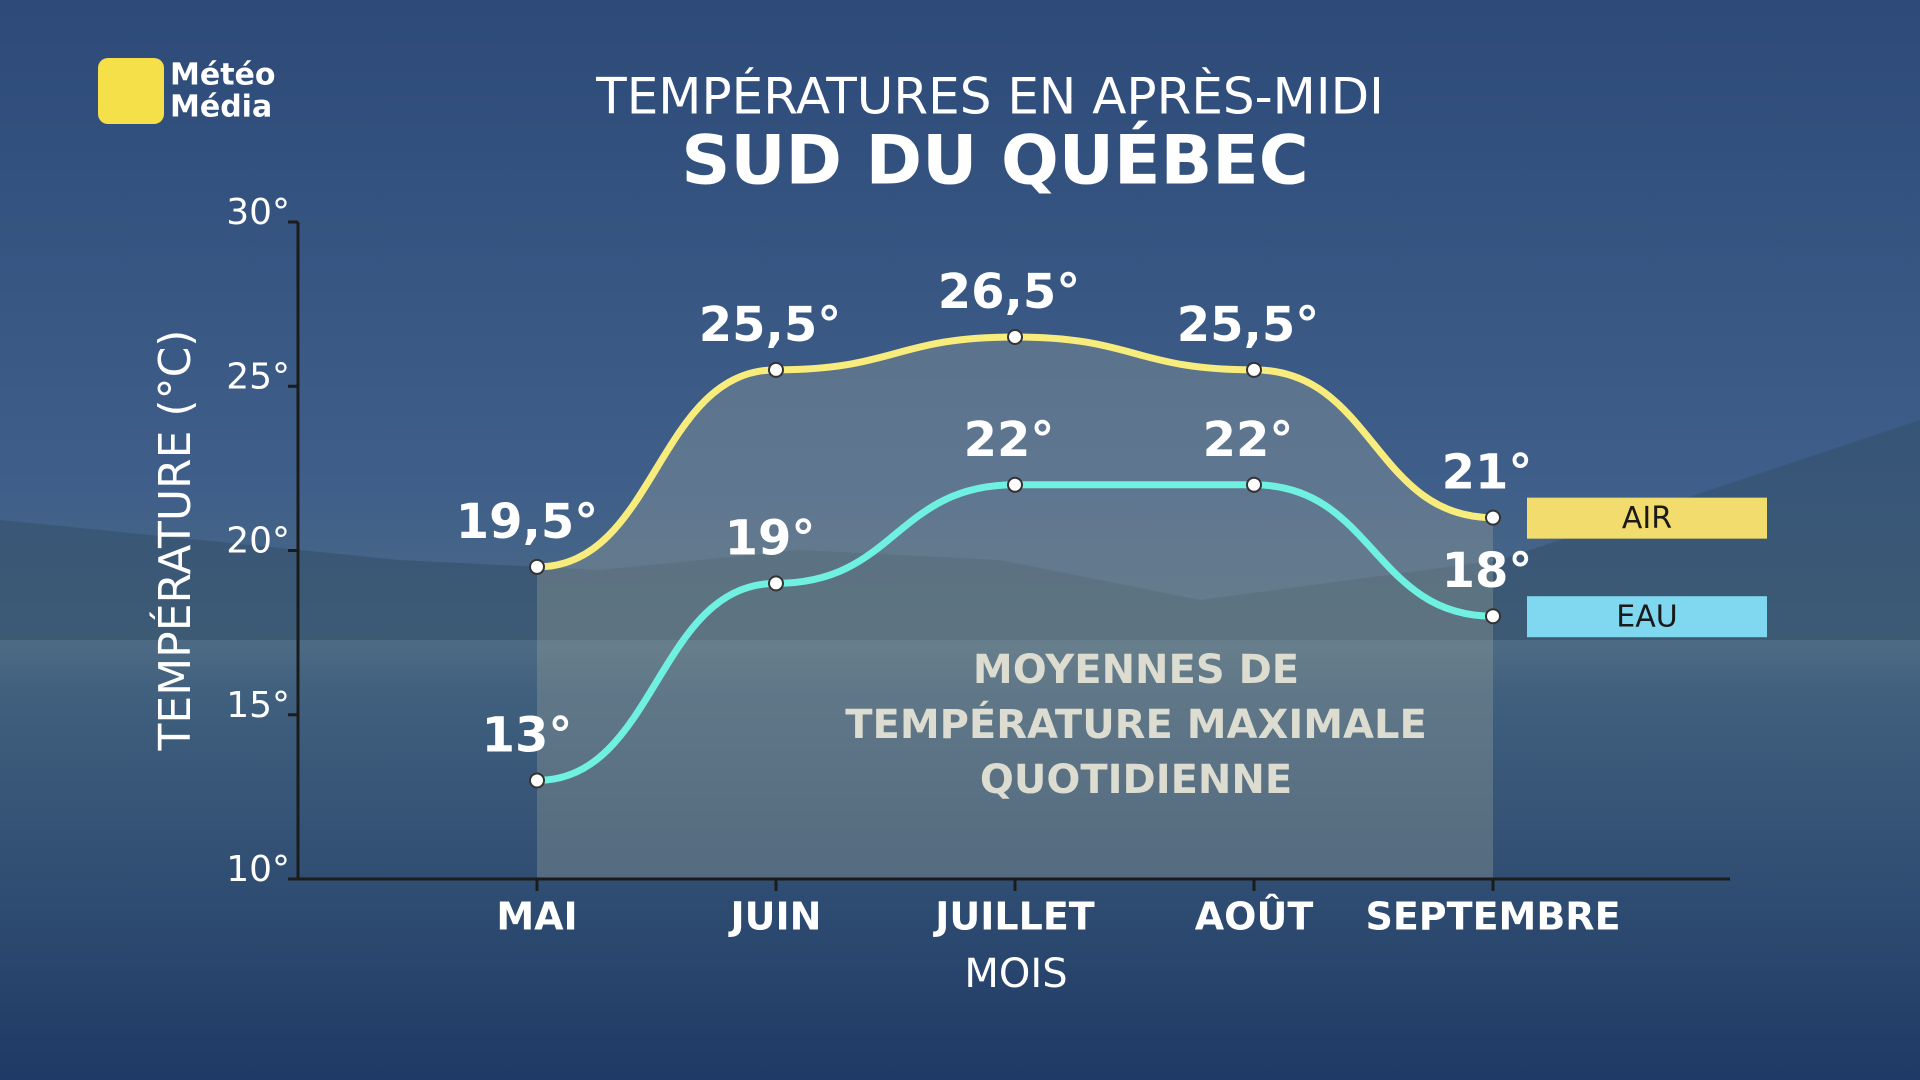  What do you see at coordinates (223, 75) in the screenshot?
I see `logo-text: Météo` at bounding box center [223, 75].